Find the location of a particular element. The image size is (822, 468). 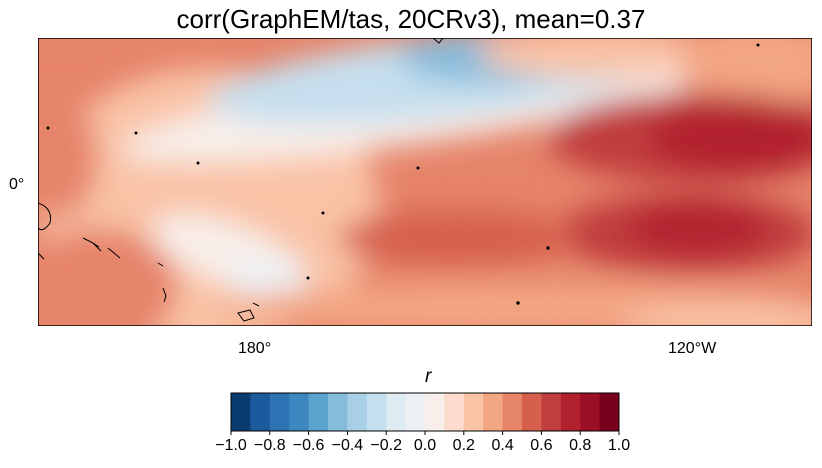

x-tick-label: 180° is located at coordinates (255, 348).